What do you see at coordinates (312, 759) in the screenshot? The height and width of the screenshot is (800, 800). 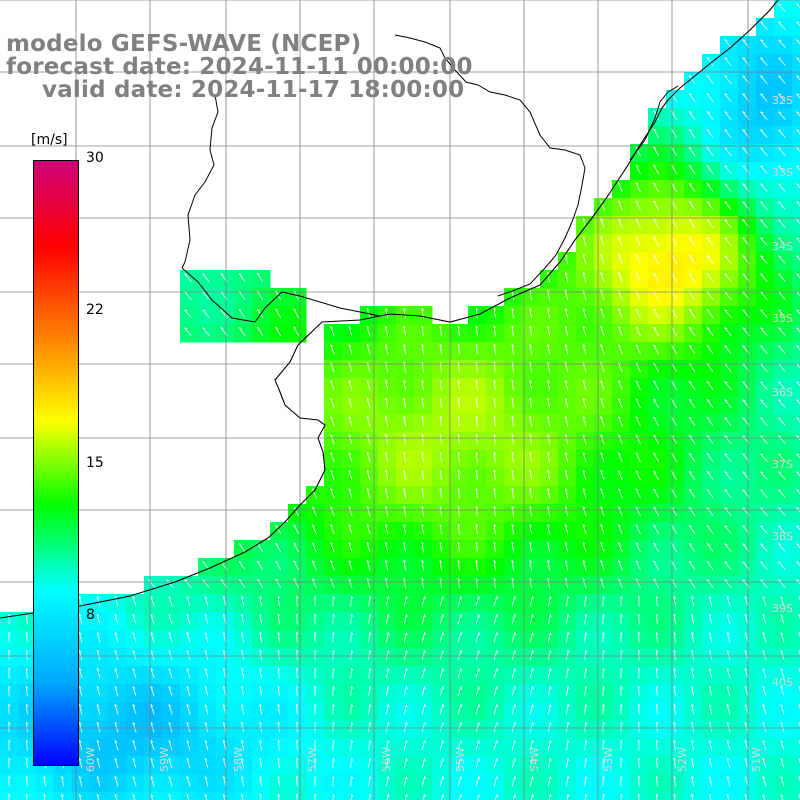 I see `longitude-label: 57W` at bounding box center [312, 759].